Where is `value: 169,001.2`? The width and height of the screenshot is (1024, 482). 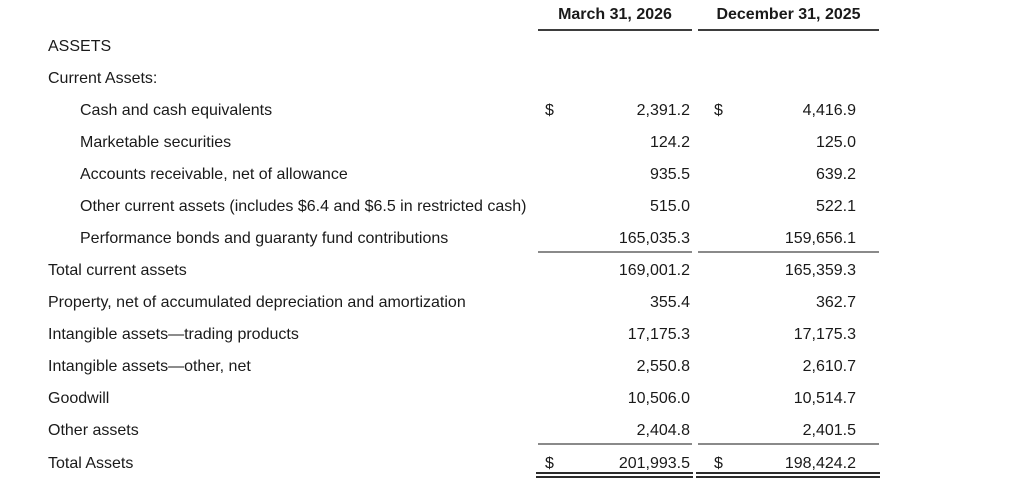 value: 169,001.2 is located at coordinates (654, 270).